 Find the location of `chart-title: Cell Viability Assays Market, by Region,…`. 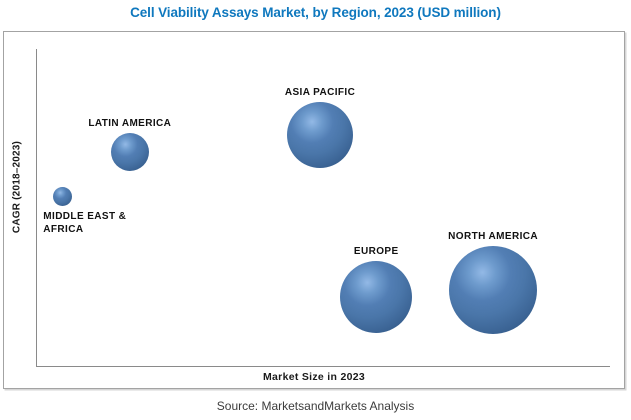

chart-title: Cell Viability Assays Market, by Region,… is located at coordinates (315, 12).